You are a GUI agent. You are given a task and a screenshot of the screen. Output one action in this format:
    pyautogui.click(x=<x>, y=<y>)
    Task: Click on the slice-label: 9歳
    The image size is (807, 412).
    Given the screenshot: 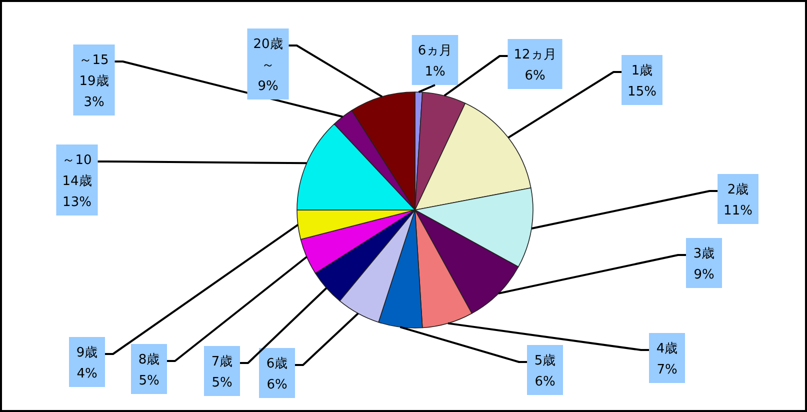 What is the action you would take?
    pyautogui.click(x=87, y=353)
    